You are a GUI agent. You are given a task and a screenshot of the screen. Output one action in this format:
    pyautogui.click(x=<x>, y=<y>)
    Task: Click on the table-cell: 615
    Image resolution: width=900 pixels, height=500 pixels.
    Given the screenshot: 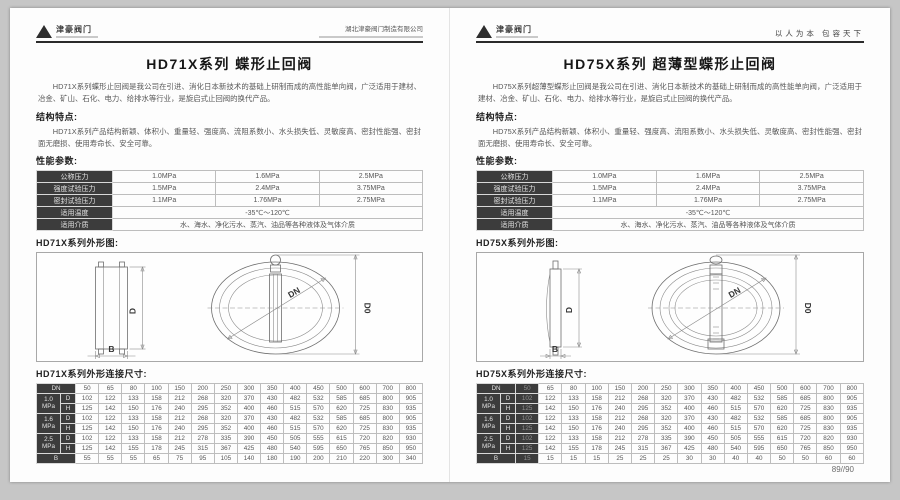 What is the action you would take?
    pyautogui.click(x=782, y=439)
    